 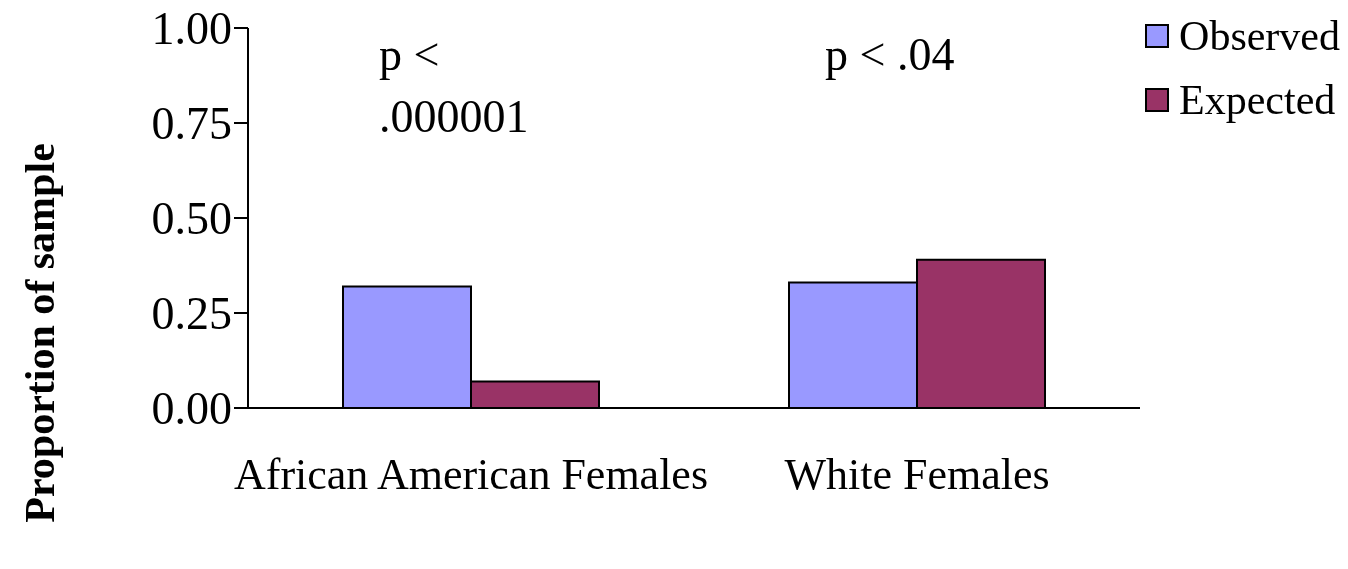 I want to click on y-tick-label: 0.00, so click(x=191, y=409).